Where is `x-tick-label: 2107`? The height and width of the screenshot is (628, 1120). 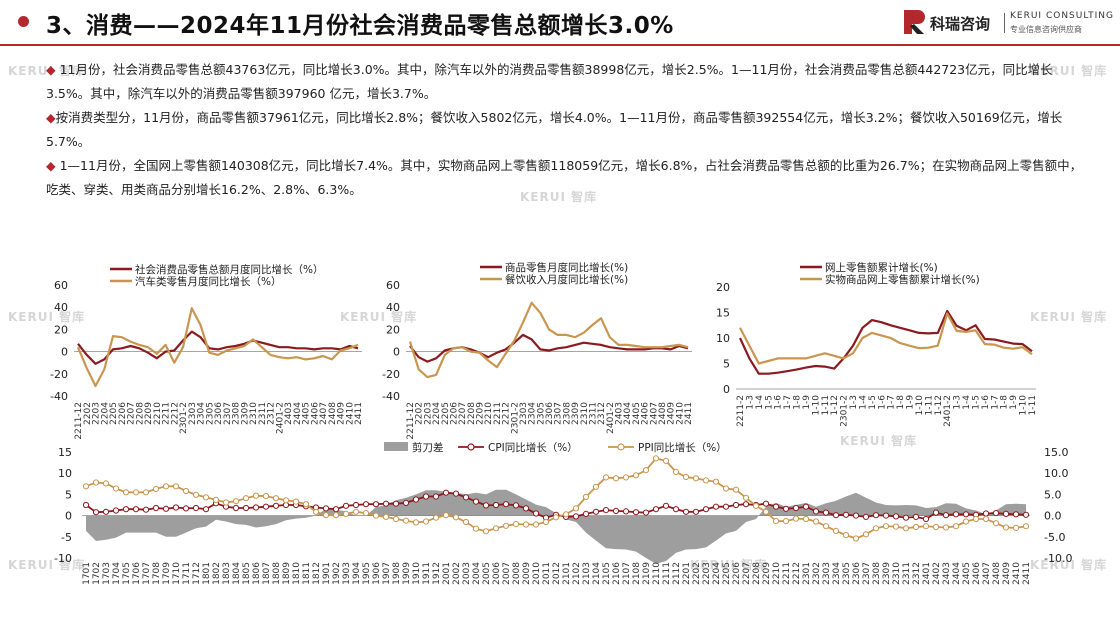 x-tick-label: 2107 is located at coordinates (627, 573).